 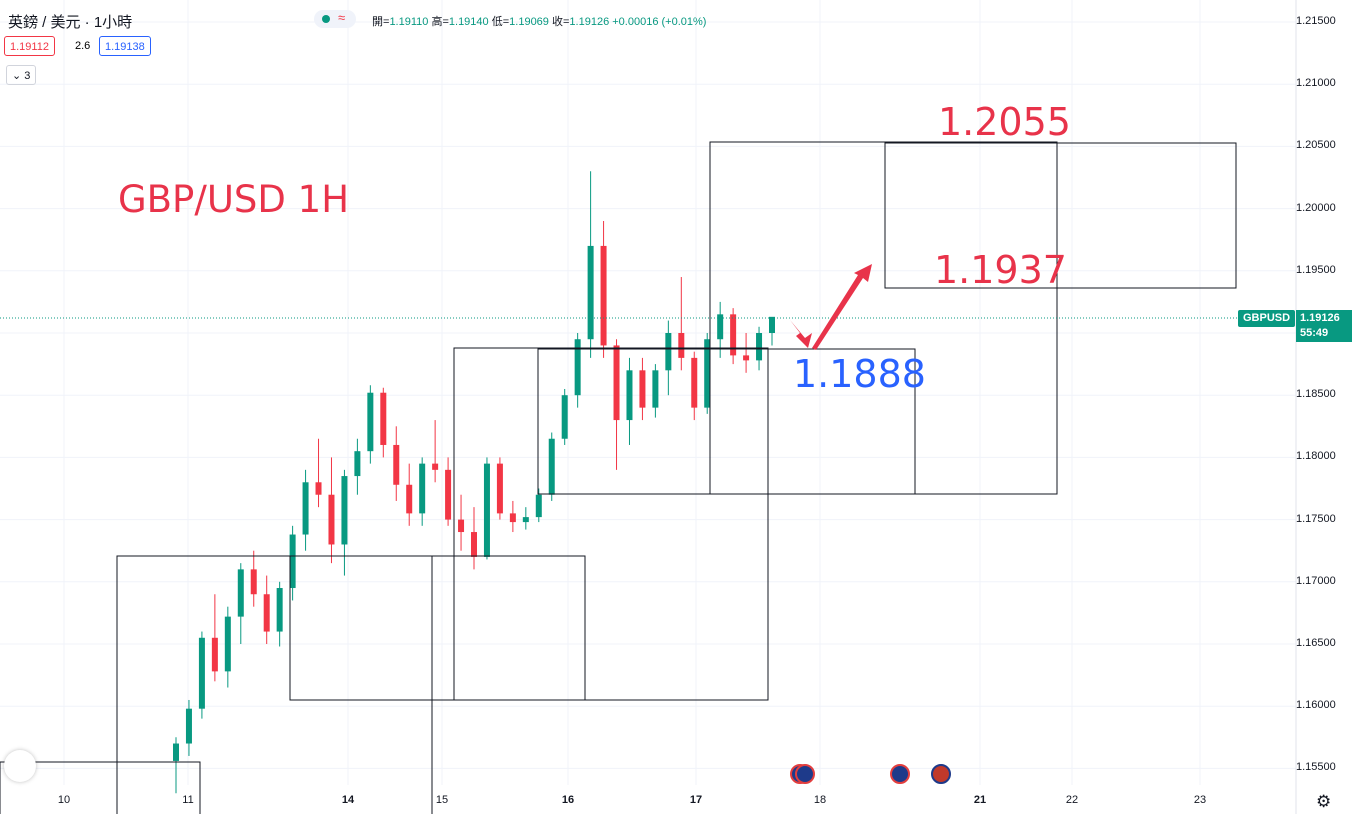 I want to click on y-tick-label: 1.21500, so click(x=1316, y=21).